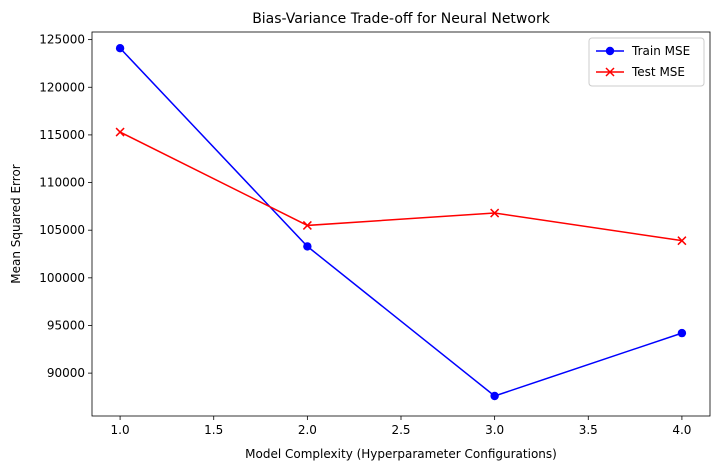 Image resolution: width=722 pixels, height=470 pixels. I want to click on y-tick-label: 90000, so click(66, 373).